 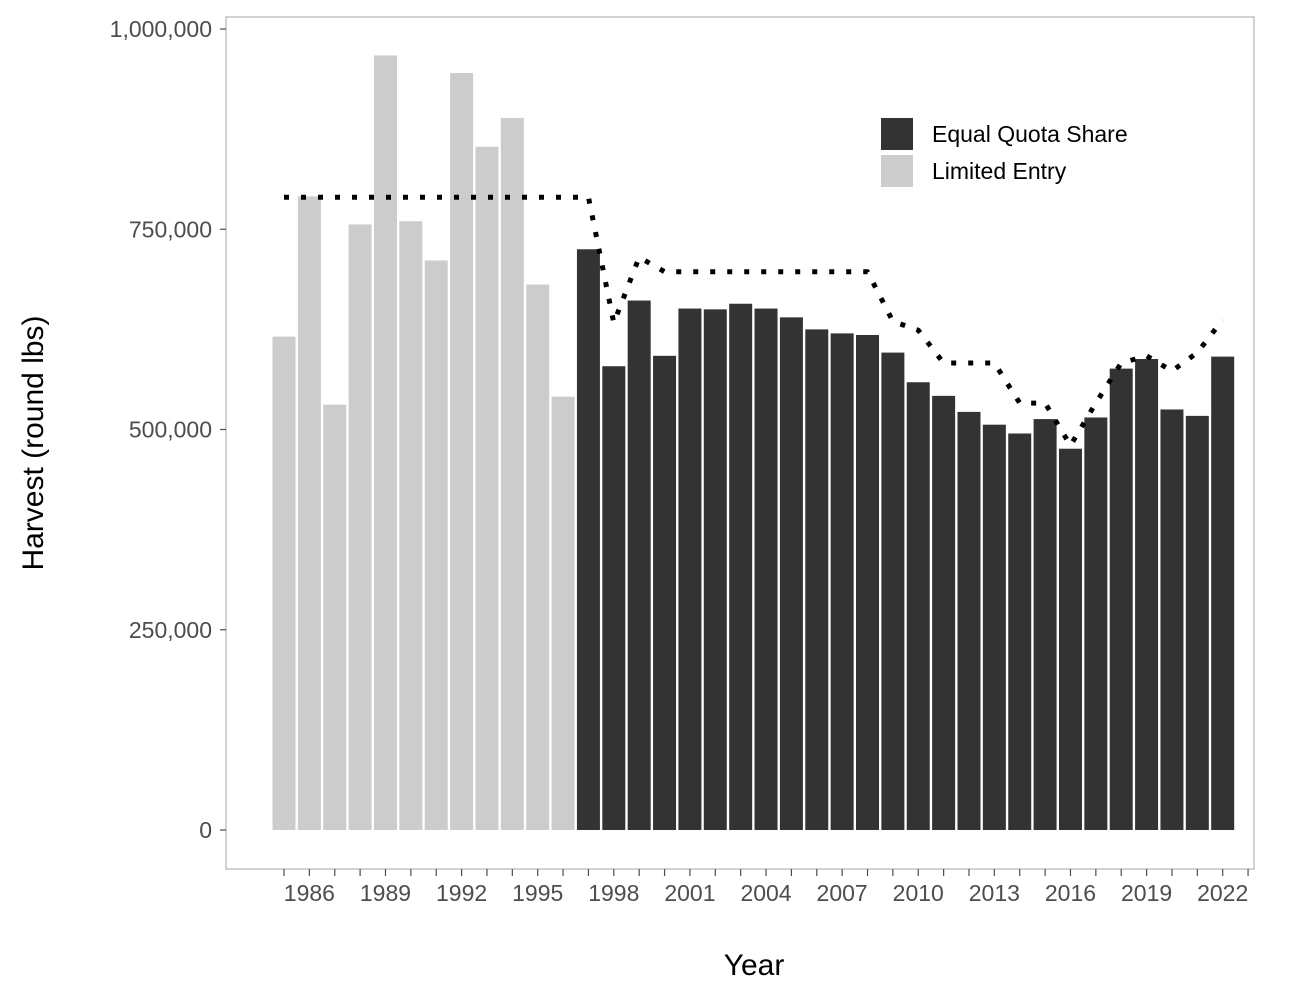 I want to click on bar-limited-entry-1985, so click(x=284, y=583).